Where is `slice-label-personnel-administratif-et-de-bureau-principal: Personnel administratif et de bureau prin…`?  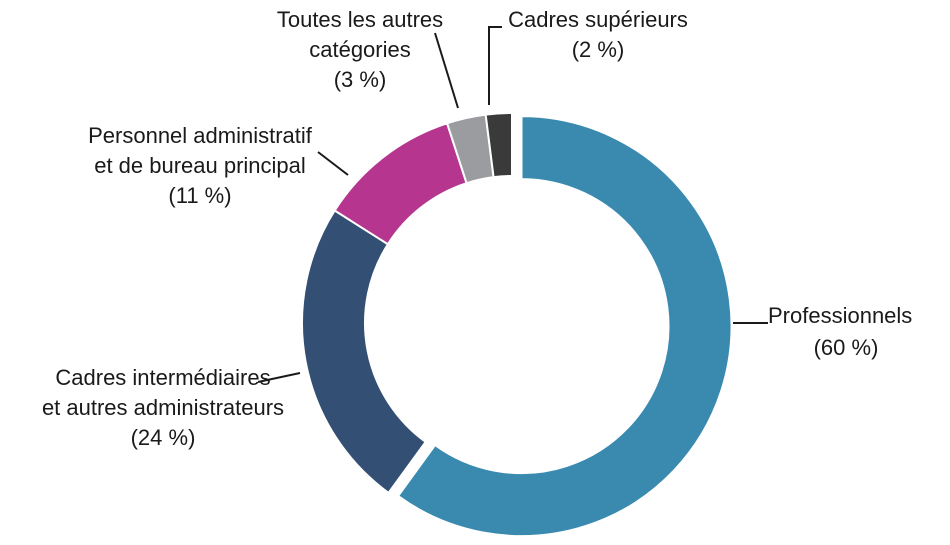
slice-label-personnel-administratif-et-de-bureau-principal: Personnel administratif et de bureau prin… is located at coordinates (200, 165).